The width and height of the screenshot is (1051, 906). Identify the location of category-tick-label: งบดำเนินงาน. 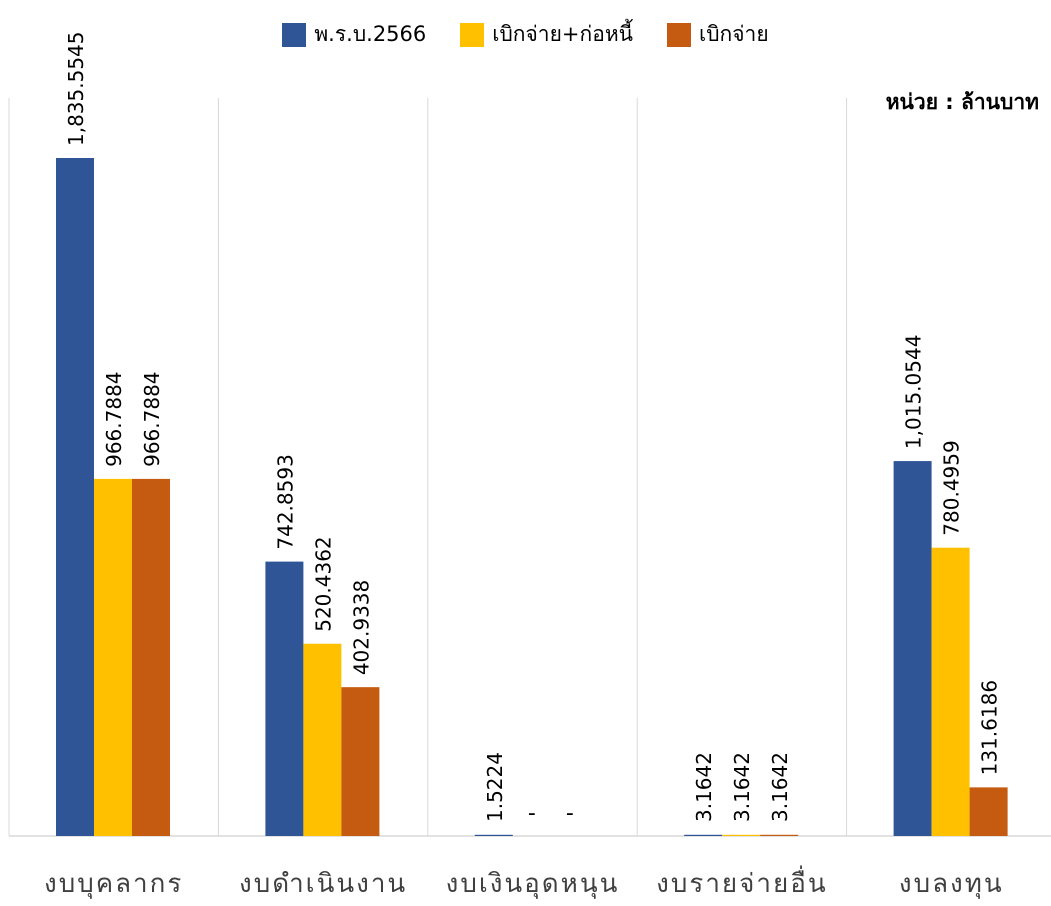
(323, 884).